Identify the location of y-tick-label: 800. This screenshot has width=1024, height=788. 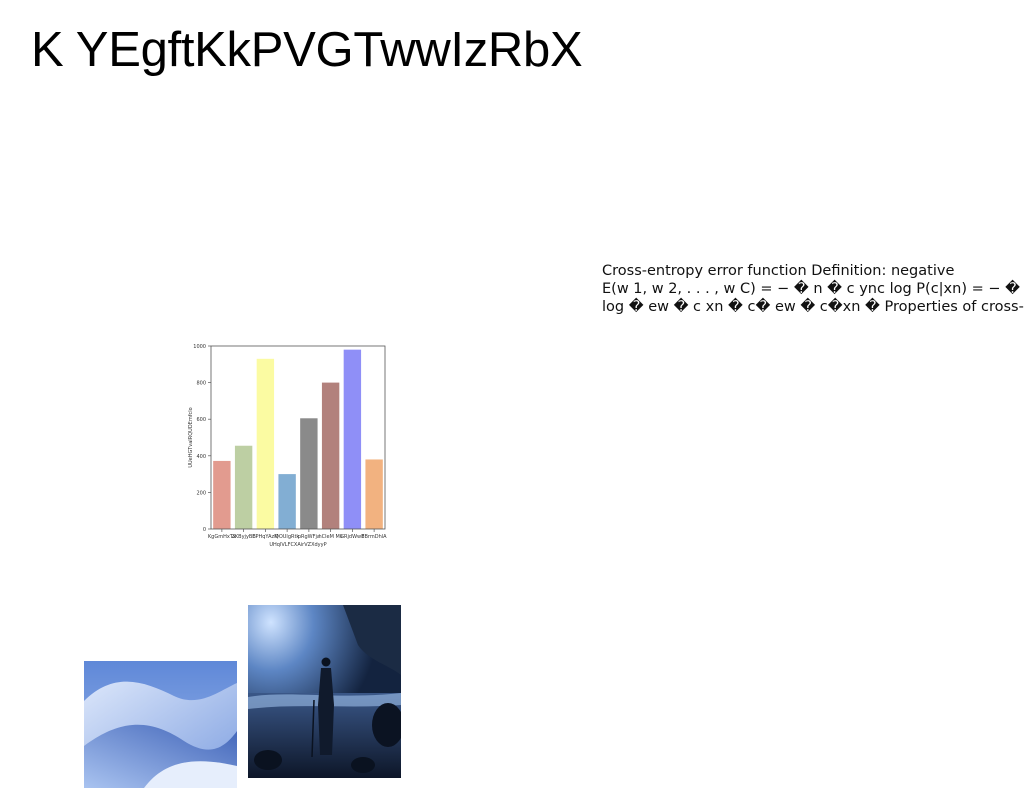
(201, 384).